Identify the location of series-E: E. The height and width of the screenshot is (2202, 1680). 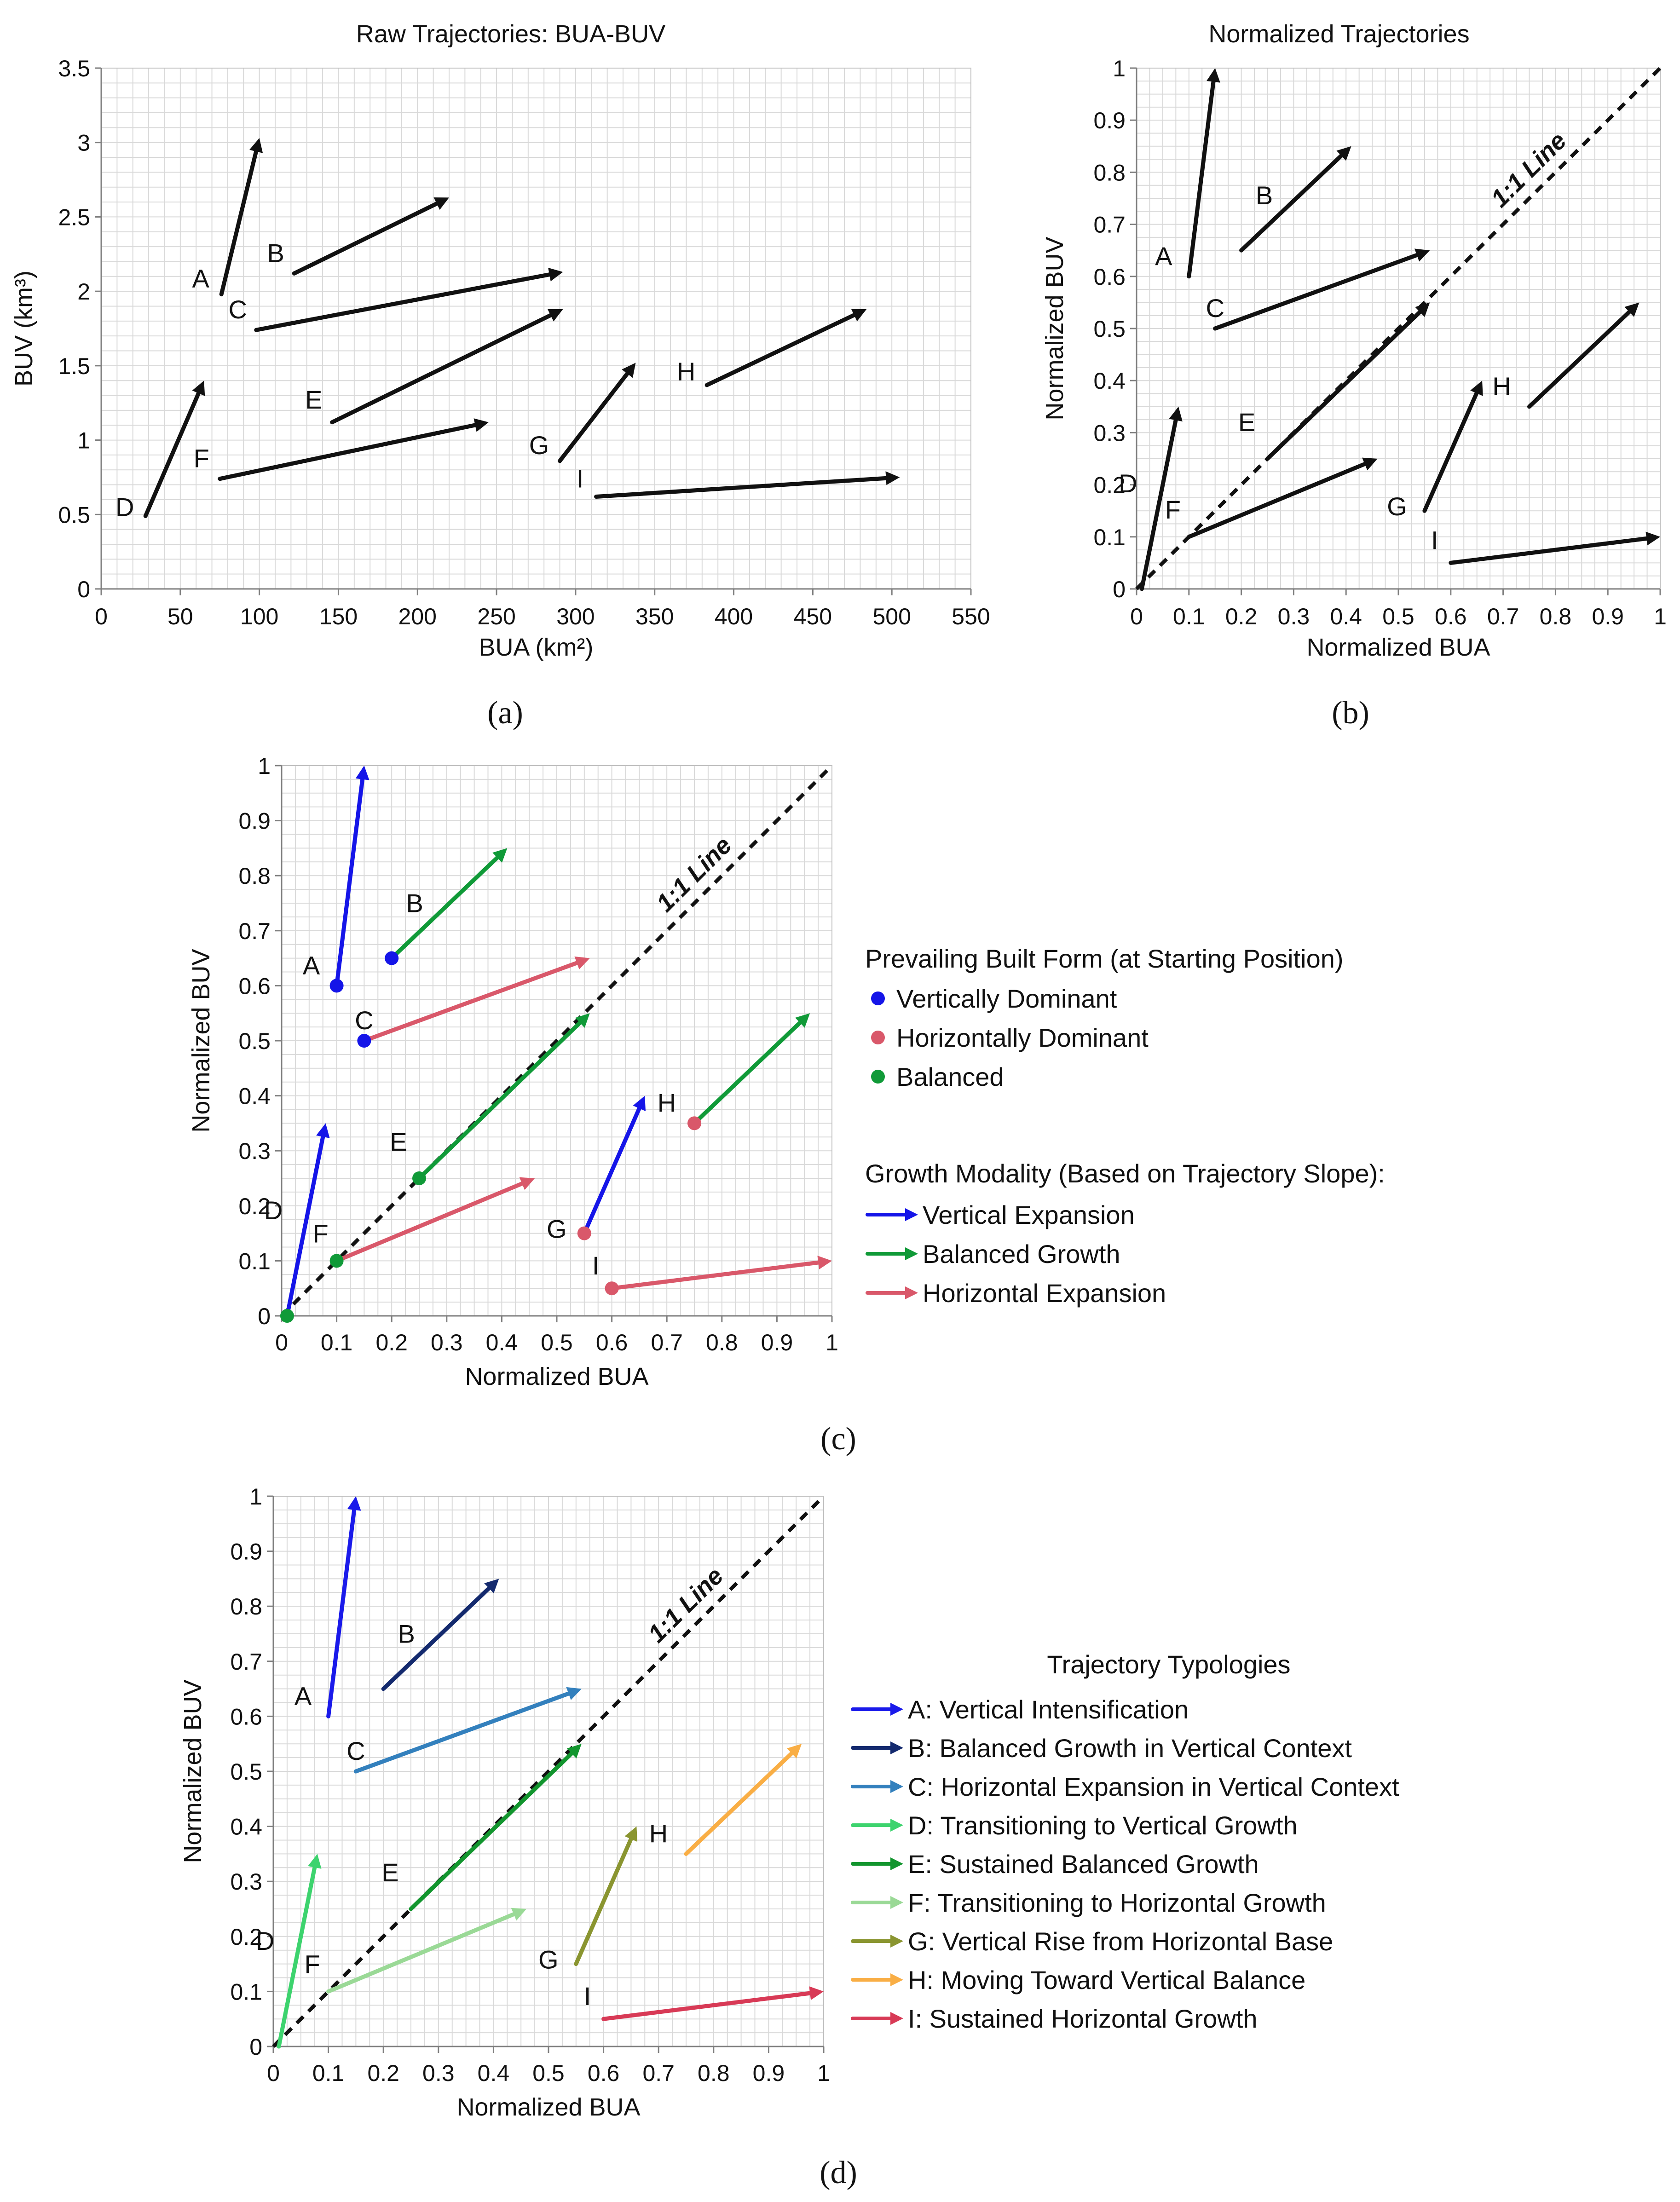
(481, 1827).